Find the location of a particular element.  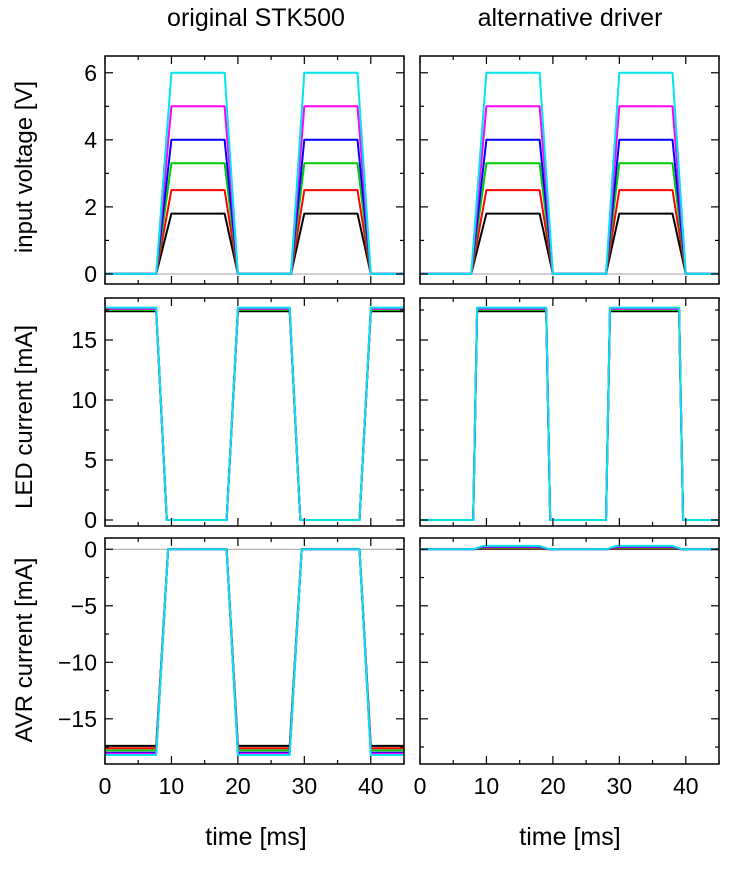

alternative-avr-current-xtick-label: 20 is located at coordinates (553, 786).